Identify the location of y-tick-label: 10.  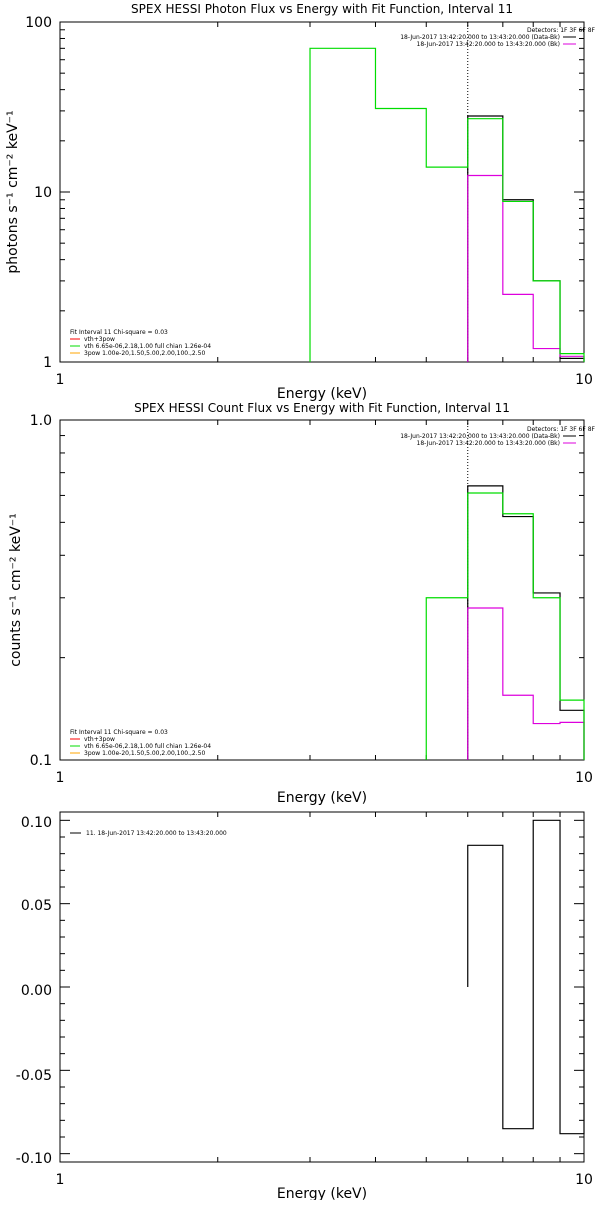
(43, 193).